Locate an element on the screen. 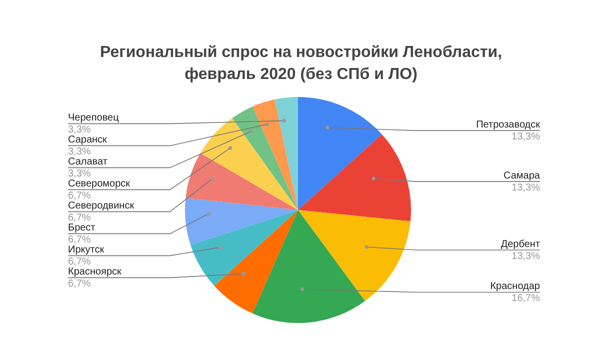 This screenshot has height=349, width=602. data-label: 16,7% is located at coordinates (526, 298).